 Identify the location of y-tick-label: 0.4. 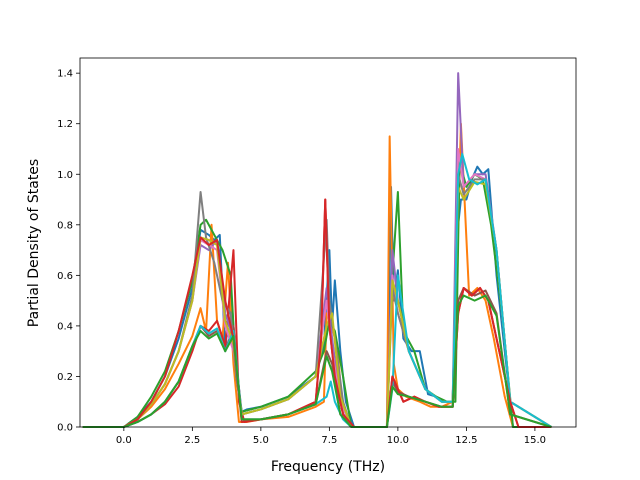
(65, 326).